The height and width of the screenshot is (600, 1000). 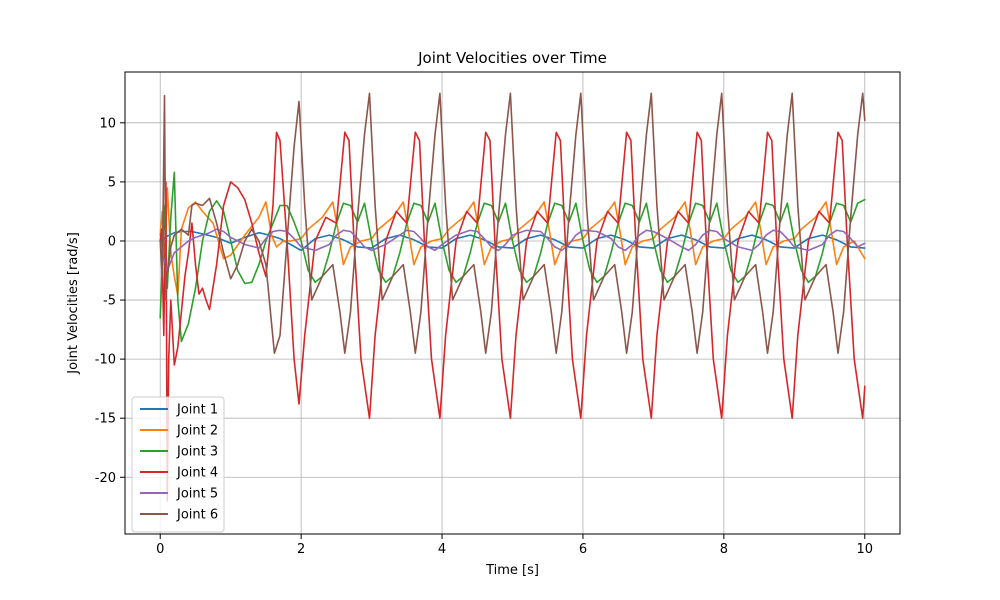 I want to click on y-tick-label: 0, so click(x=112, y=241).